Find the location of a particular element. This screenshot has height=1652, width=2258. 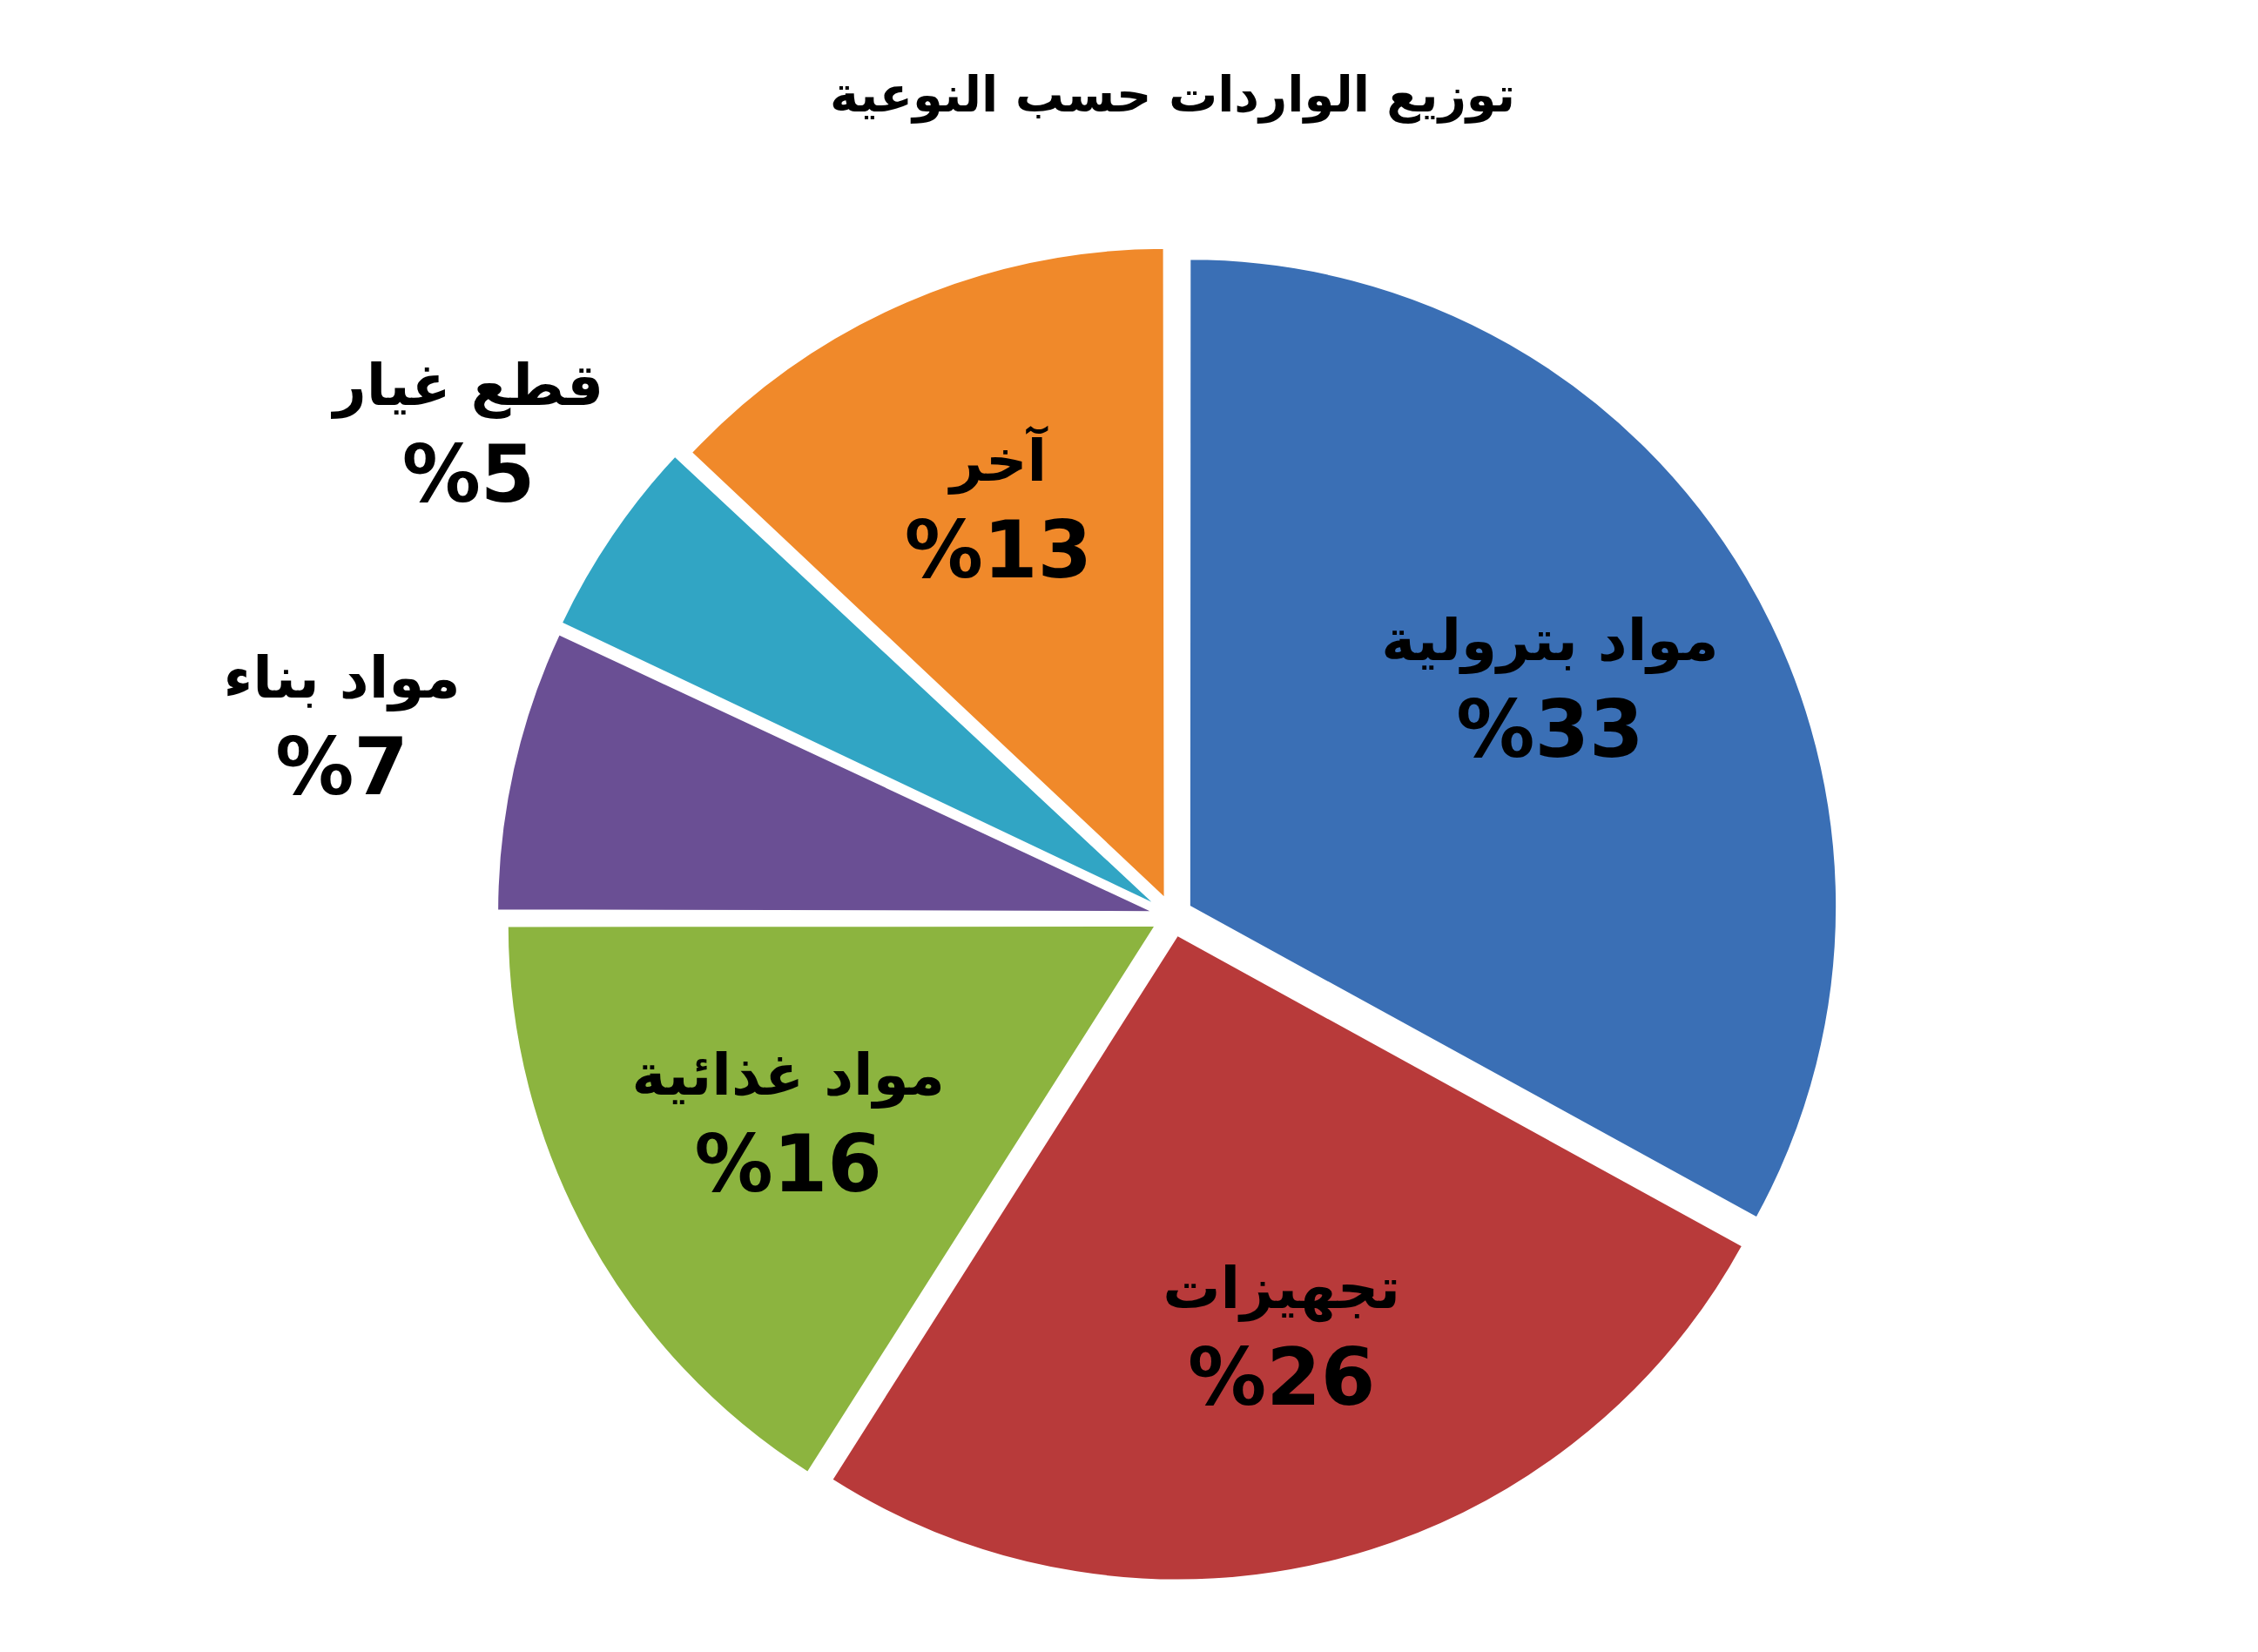

data-label: %33 is located at coordinates (1550, 730).